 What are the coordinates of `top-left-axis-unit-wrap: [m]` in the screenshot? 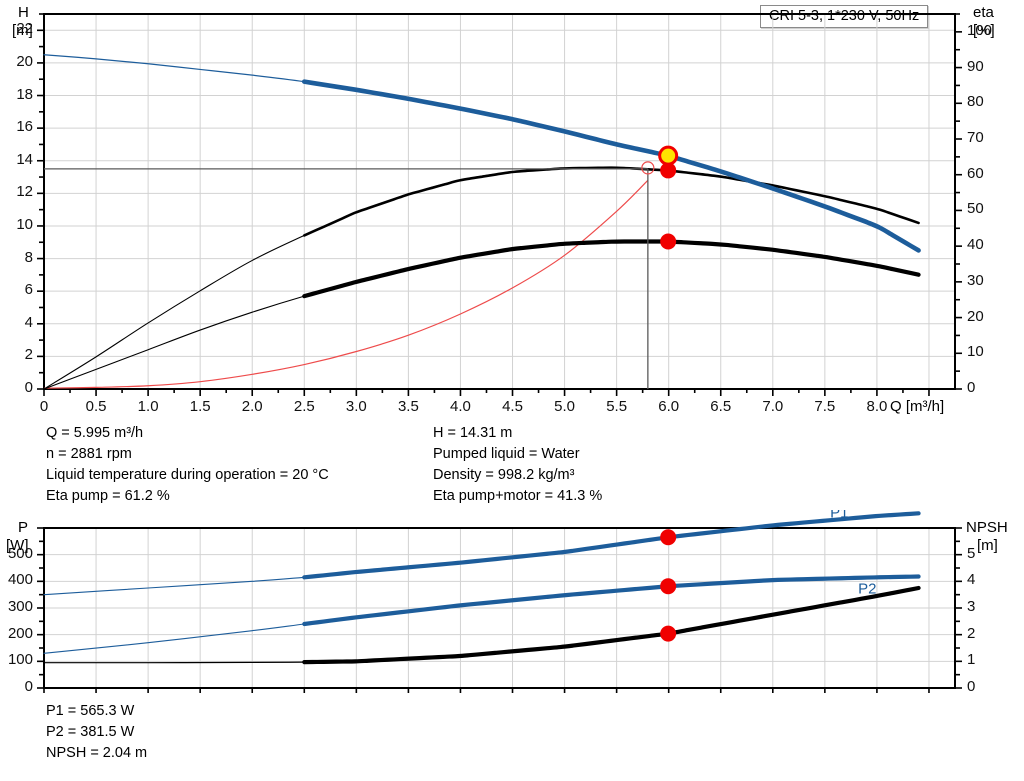 It's located at (22, 31).